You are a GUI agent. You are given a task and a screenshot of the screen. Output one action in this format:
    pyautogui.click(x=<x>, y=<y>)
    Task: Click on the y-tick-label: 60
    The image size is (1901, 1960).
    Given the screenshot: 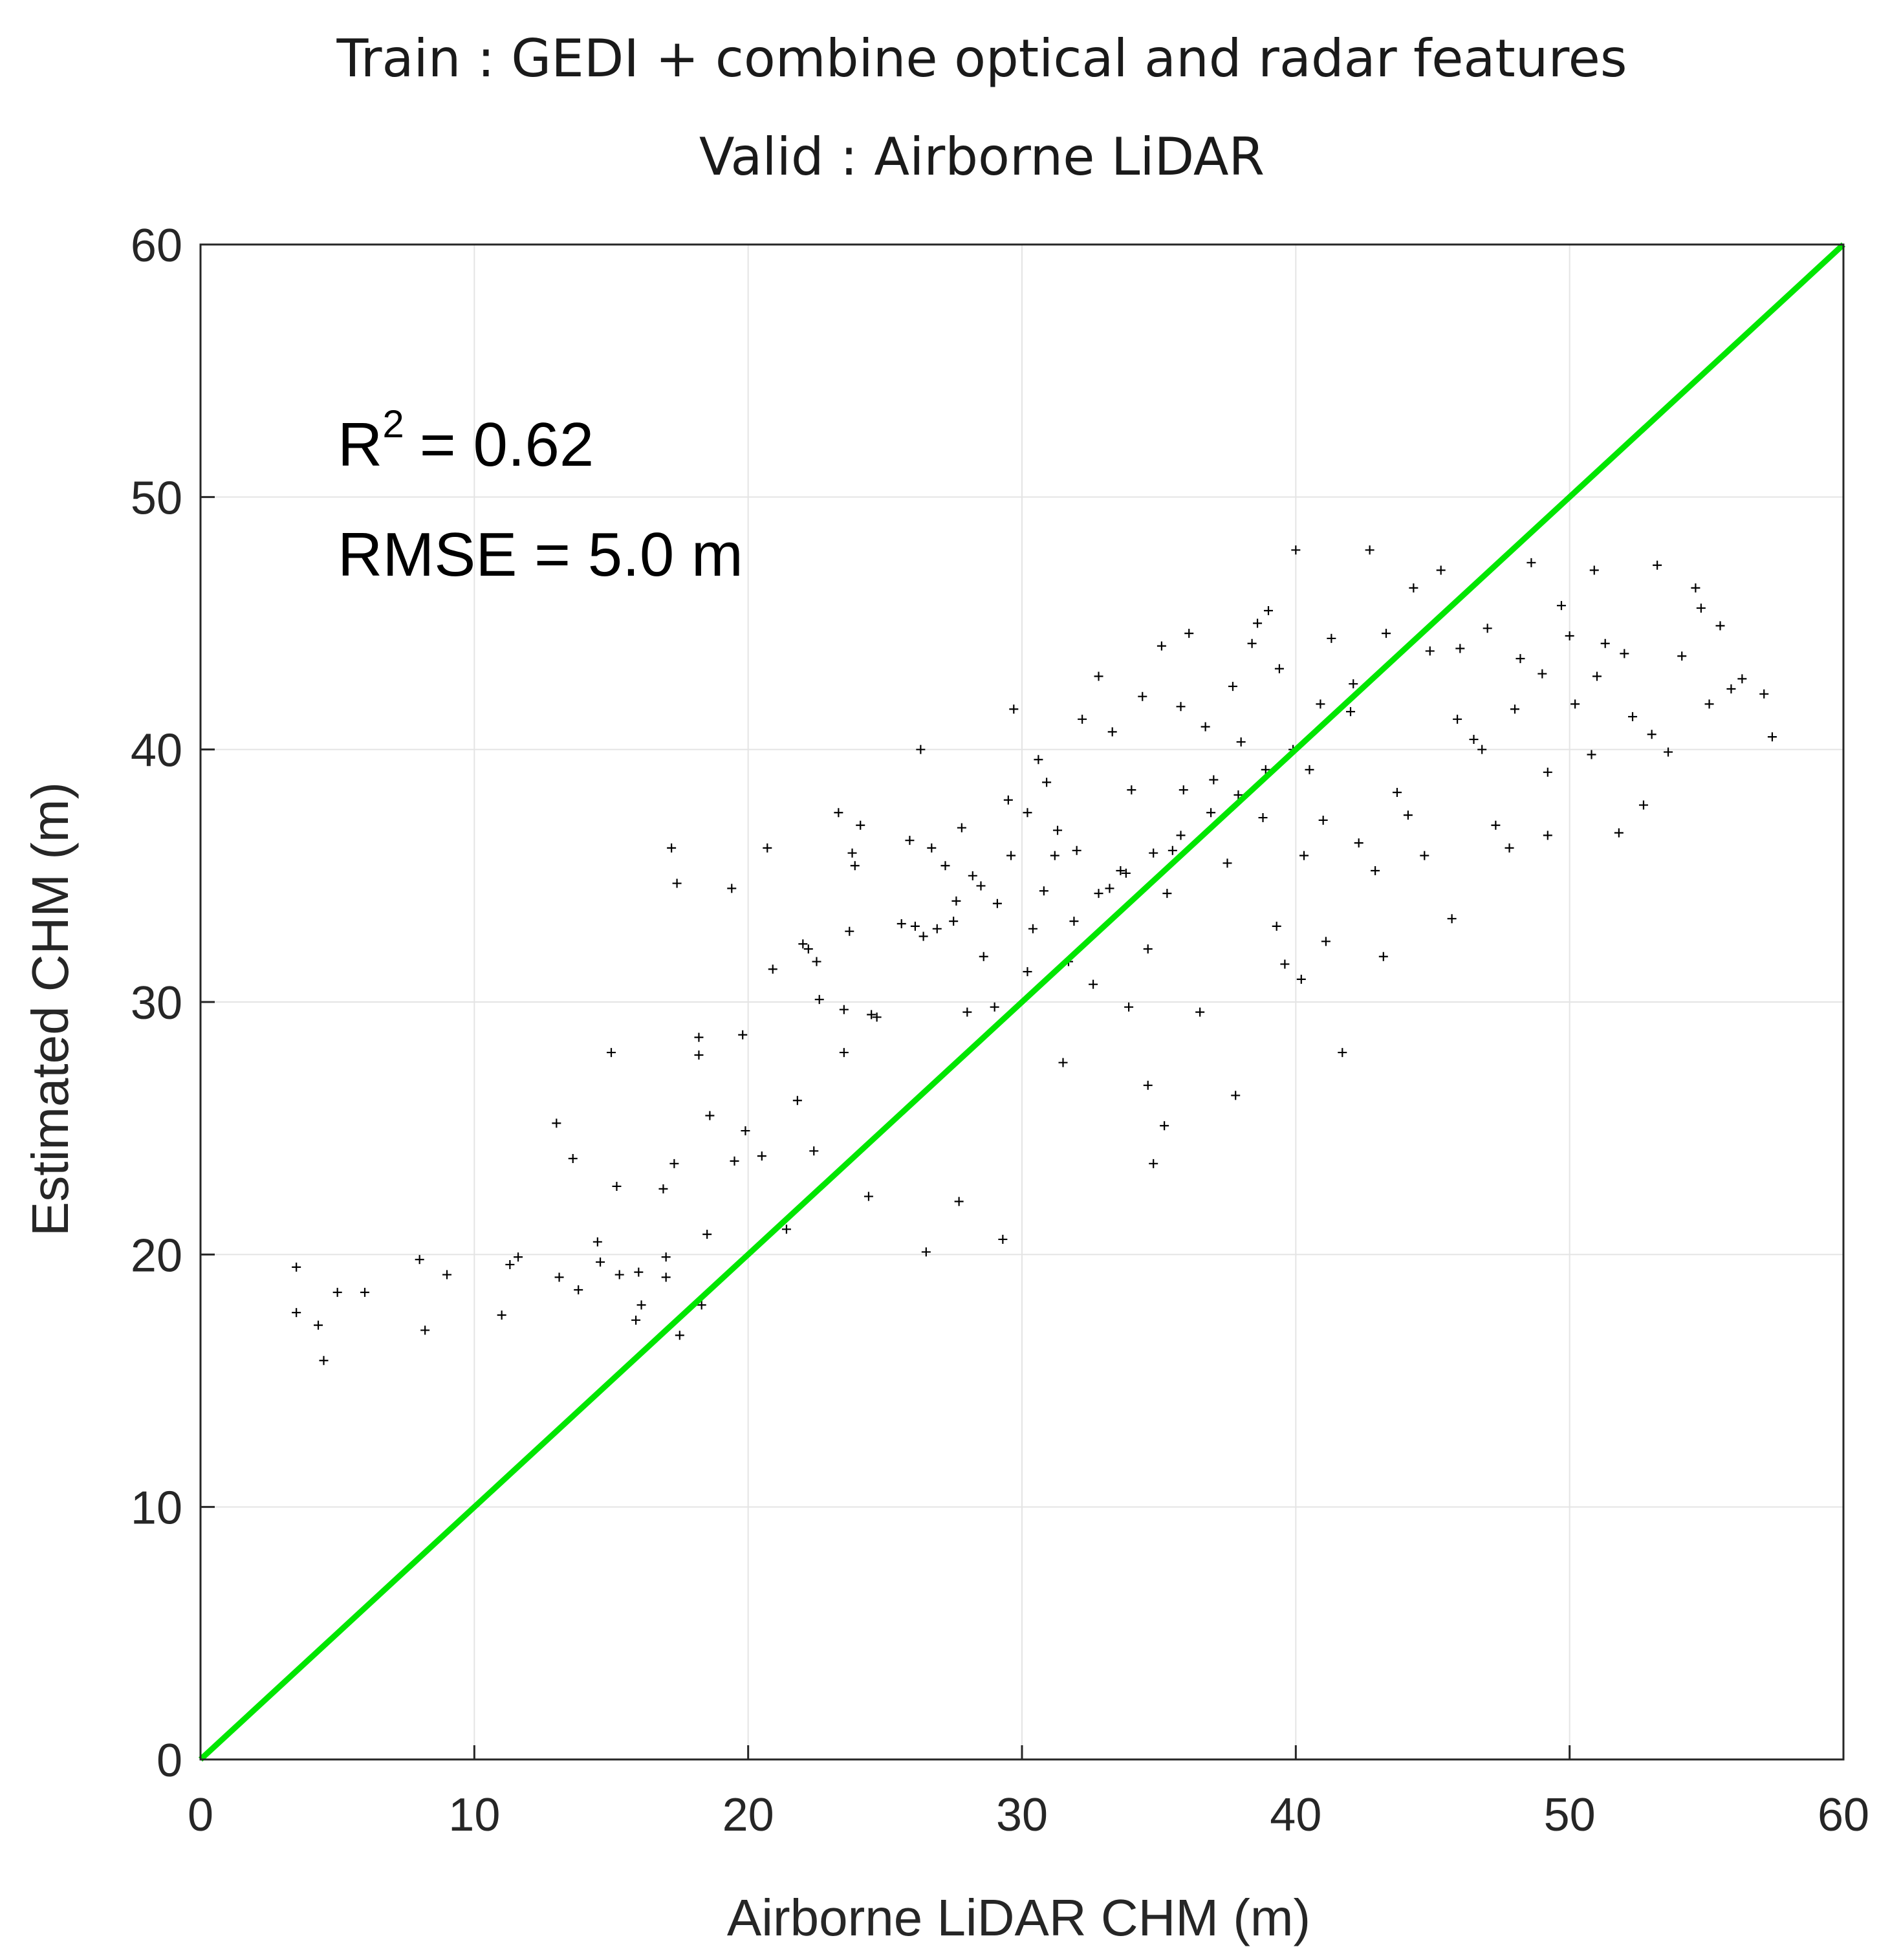 What is the action you would take?
    pyautogui.click(x=156, y=246)
    